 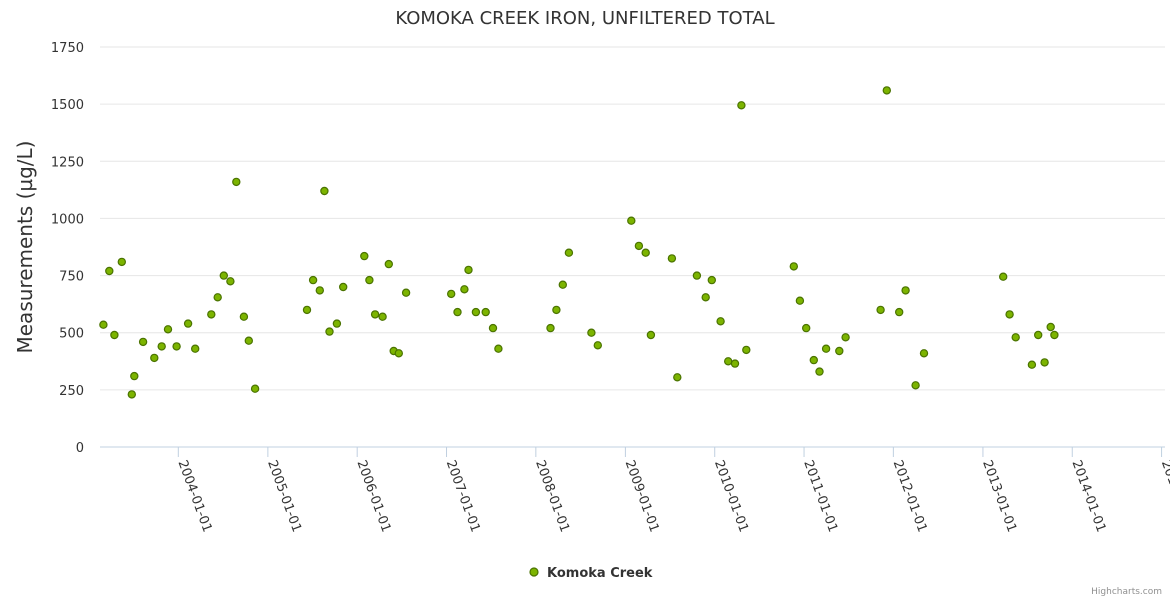 I want to click on legend-marker, so click(x=534, y=572).